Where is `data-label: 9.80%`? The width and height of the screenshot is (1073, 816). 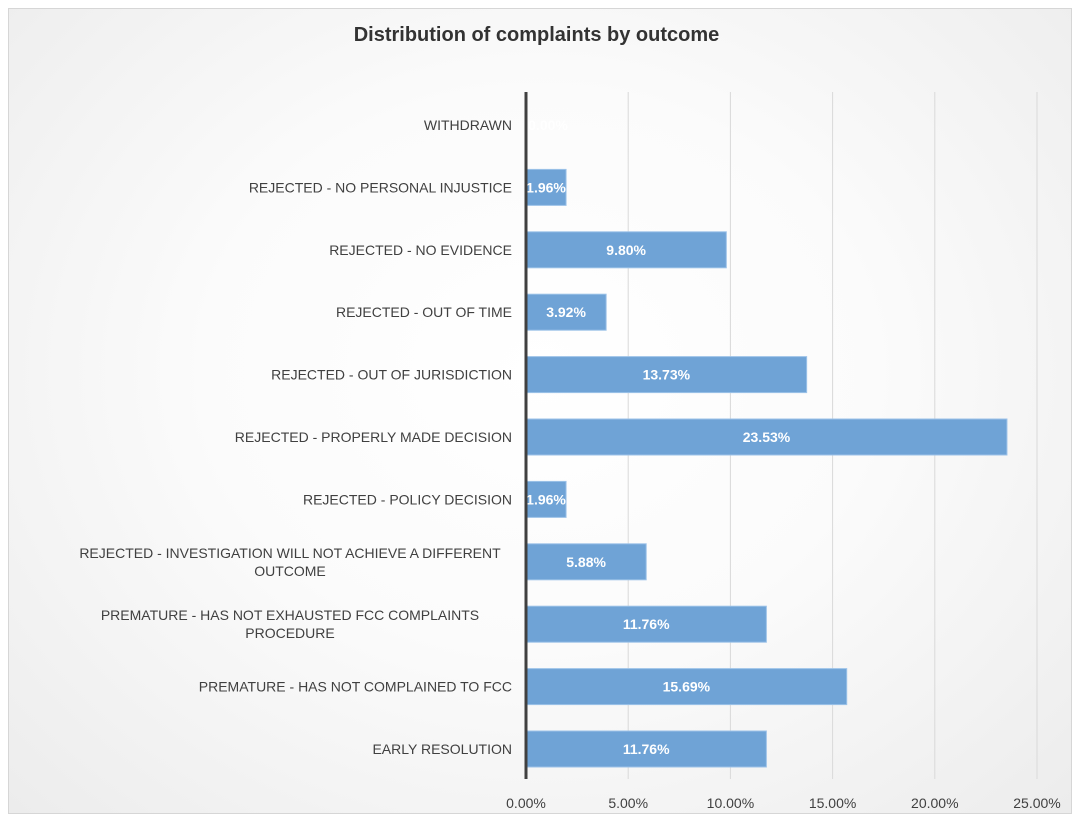 data-label: 9.80% is located at coordinates (626, 250).